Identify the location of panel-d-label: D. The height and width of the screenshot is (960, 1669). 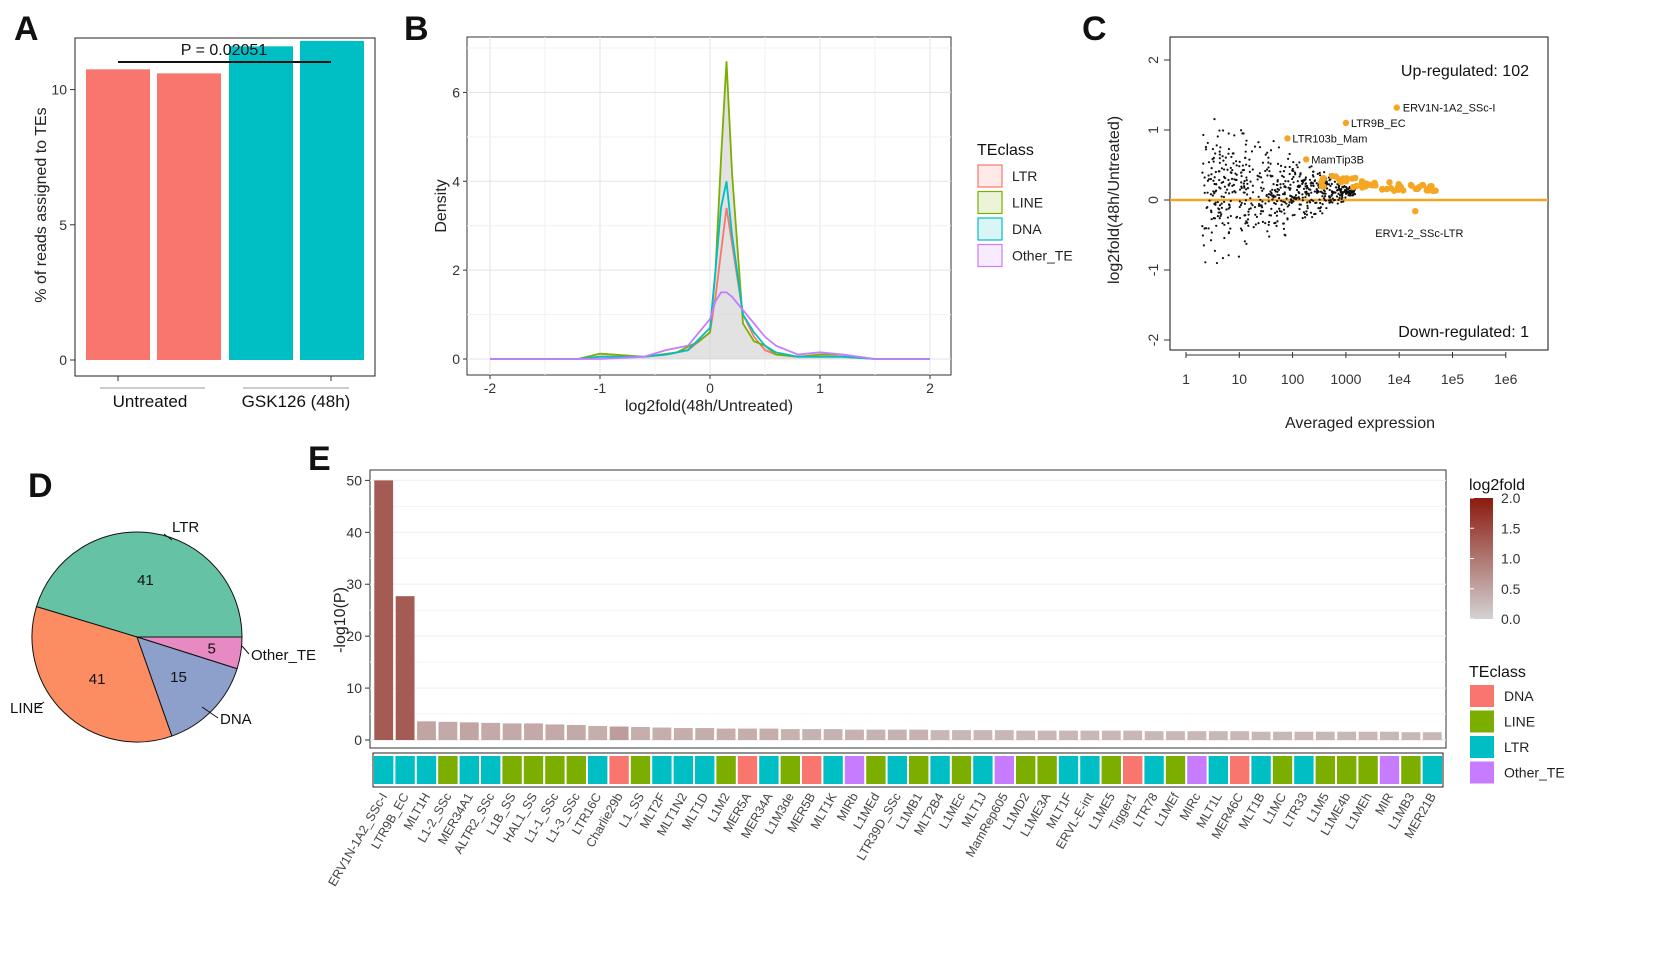
(40, 486).